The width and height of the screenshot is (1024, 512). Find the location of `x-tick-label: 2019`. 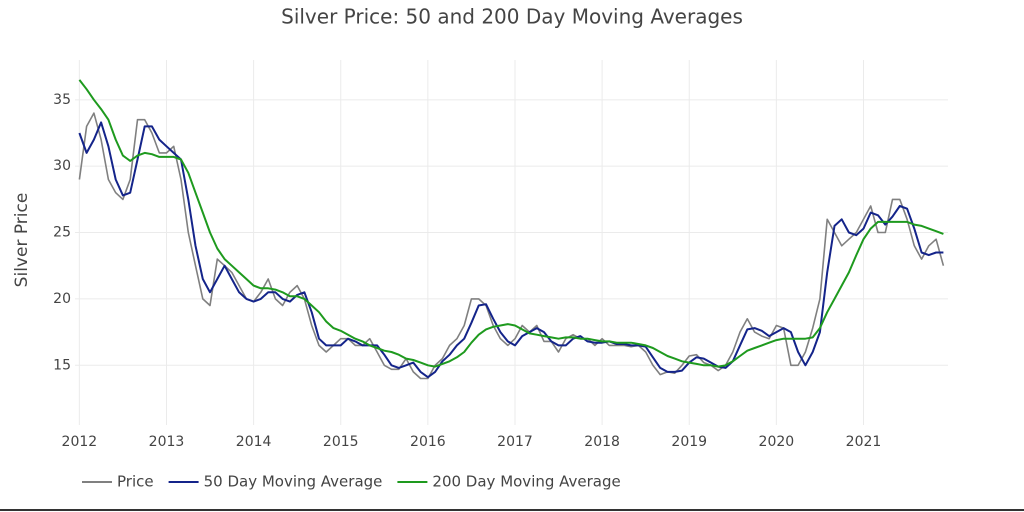

x-tick-label: 2019 is located at coordinates (689, 442).